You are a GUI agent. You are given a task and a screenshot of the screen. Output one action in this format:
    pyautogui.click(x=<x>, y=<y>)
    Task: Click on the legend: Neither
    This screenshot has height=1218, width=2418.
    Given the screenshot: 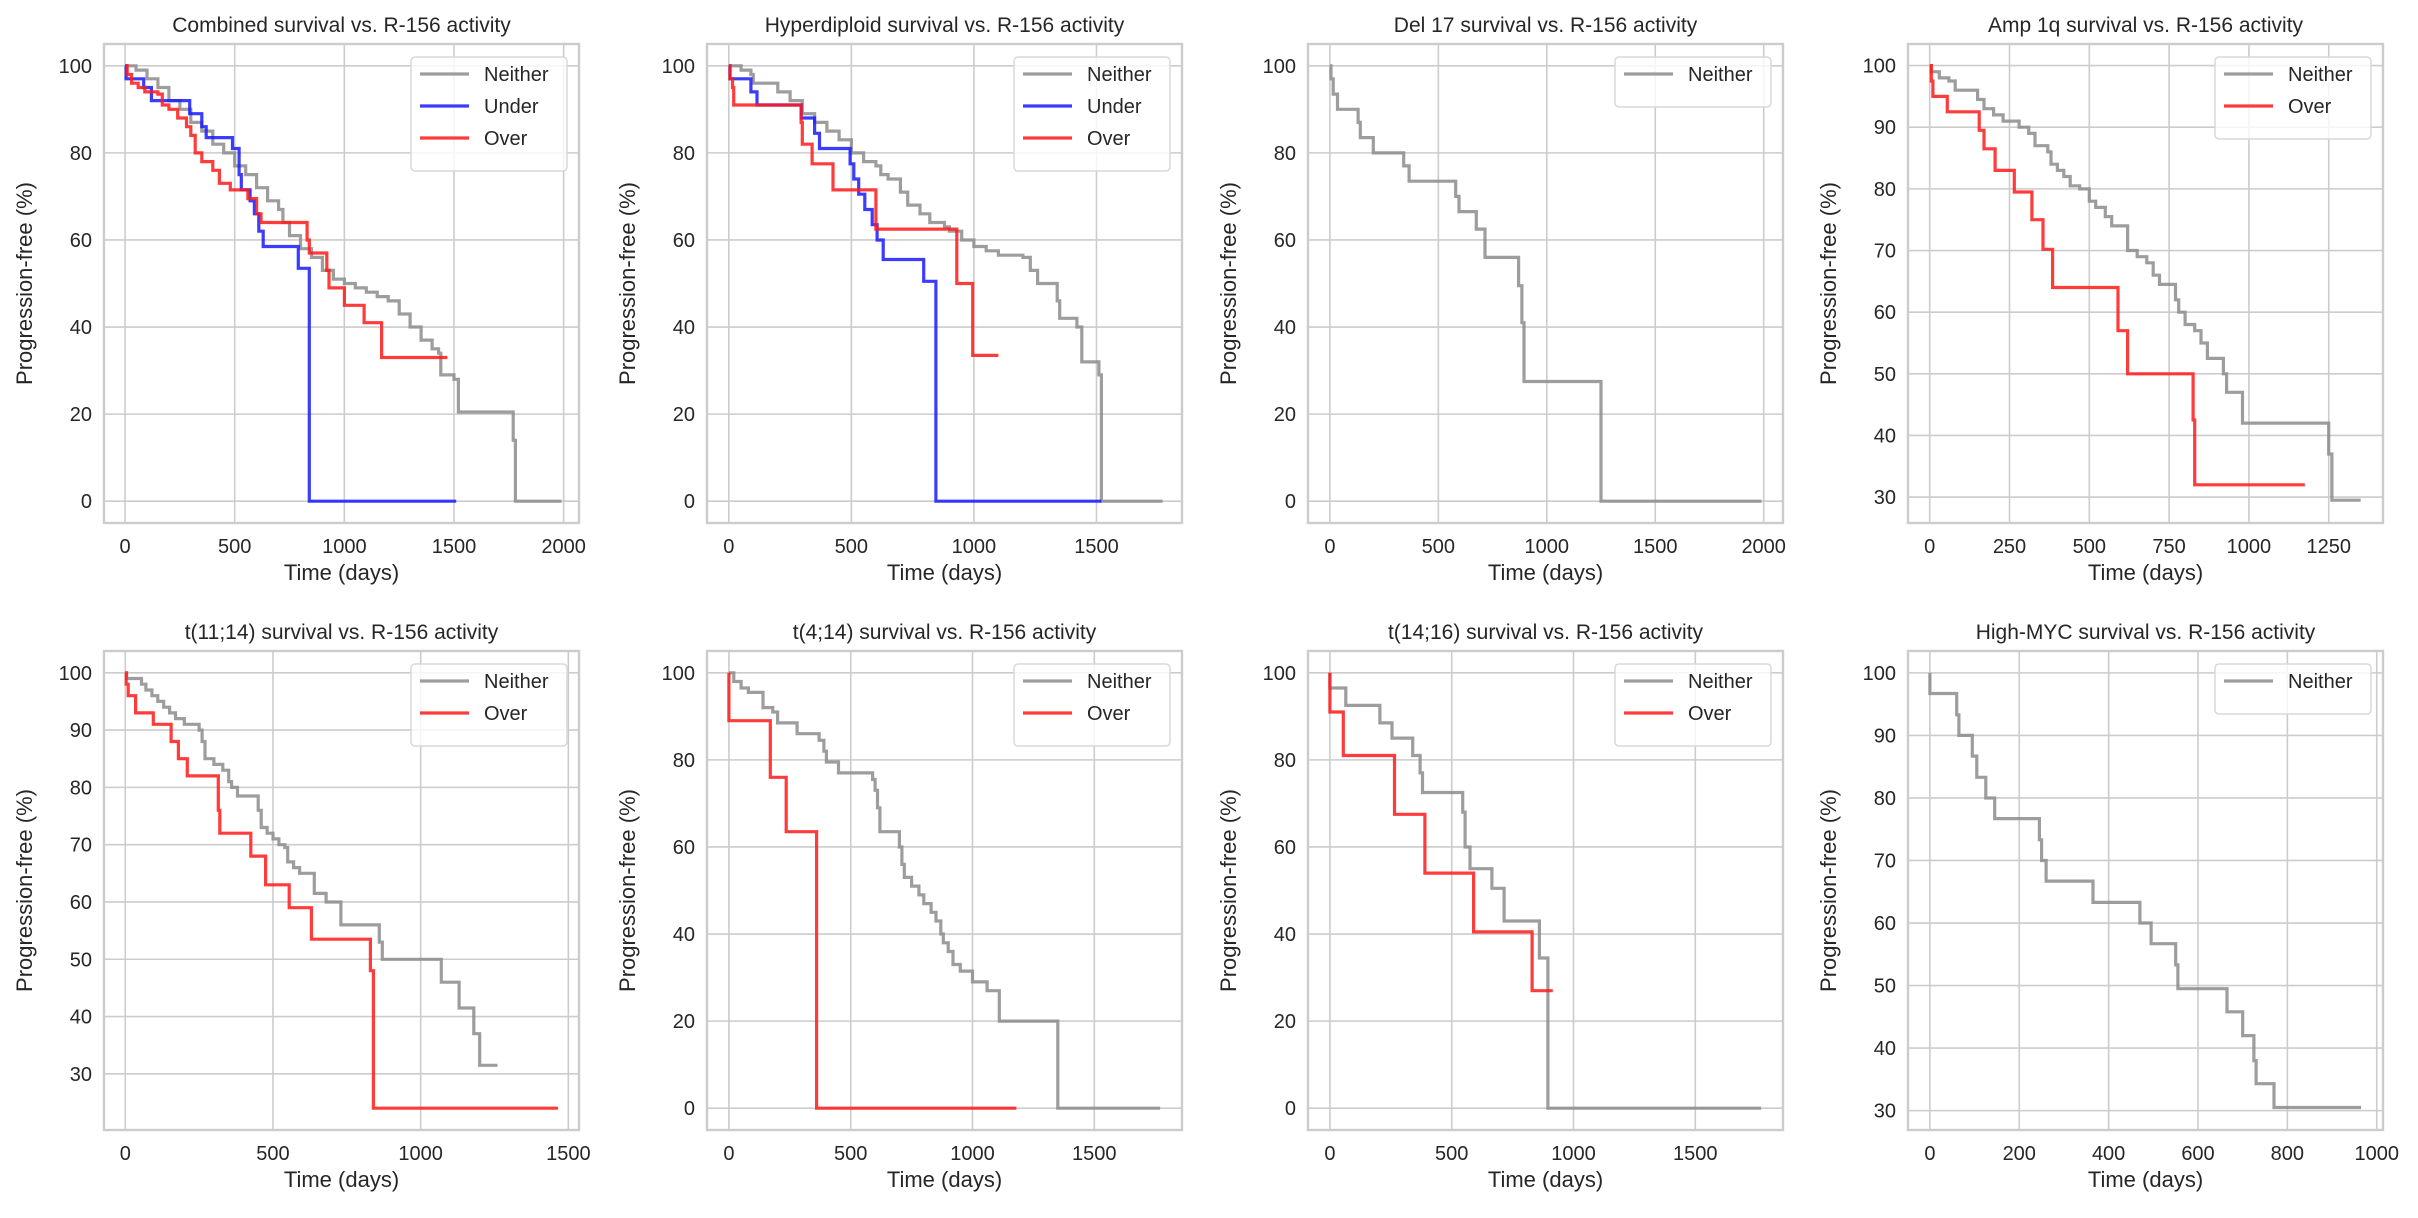 What is the action you would take?
    pyautogui.click(x=1693, y=82)
    